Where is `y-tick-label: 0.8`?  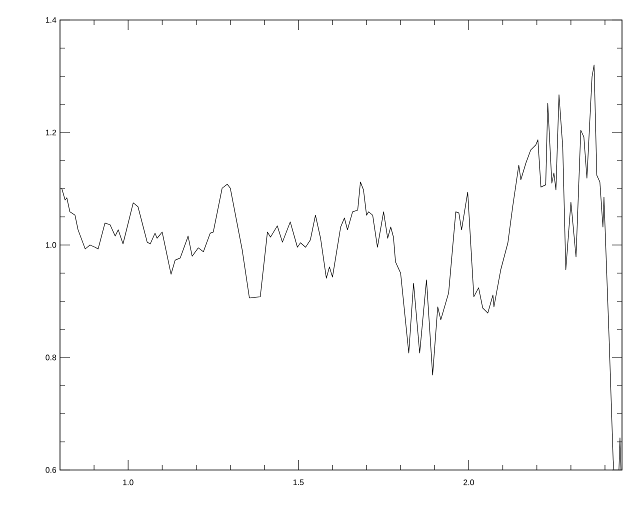
y-tick-label: 0.8 is located at coordinates (51, 357).